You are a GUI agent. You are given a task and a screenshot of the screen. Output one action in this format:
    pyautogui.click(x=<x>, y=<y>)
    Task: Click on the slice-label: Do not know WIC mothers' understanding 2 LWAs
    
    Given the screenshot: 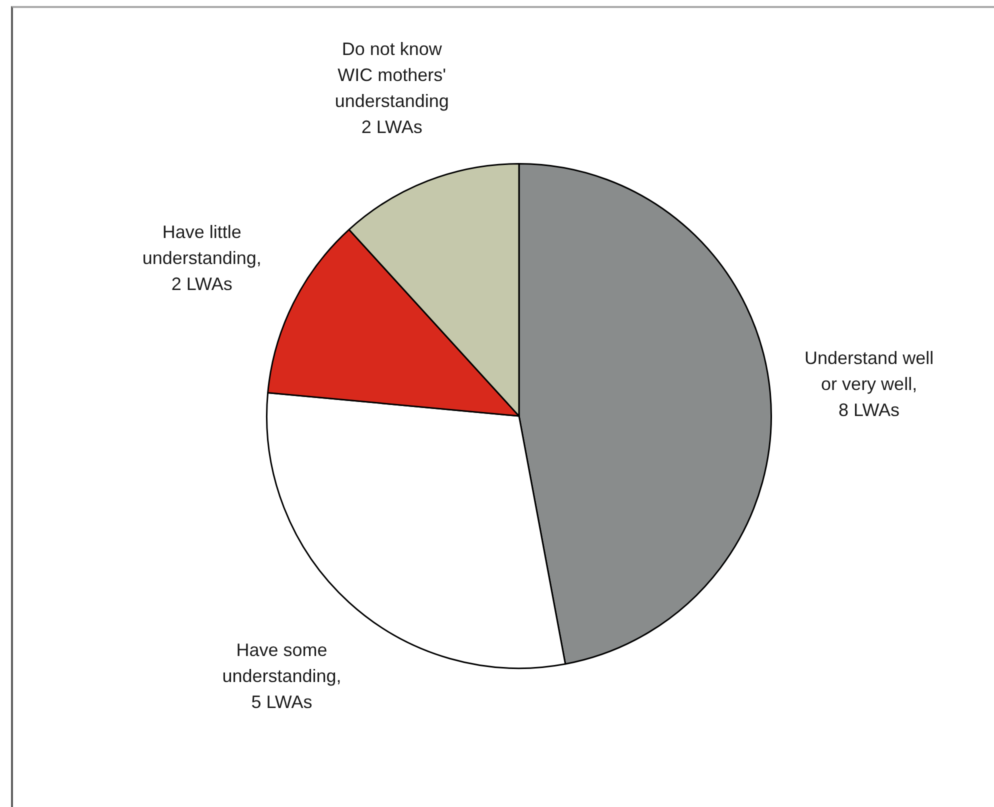 What is the action you would take?
    pyautogui.click(x=392, y=88)
    